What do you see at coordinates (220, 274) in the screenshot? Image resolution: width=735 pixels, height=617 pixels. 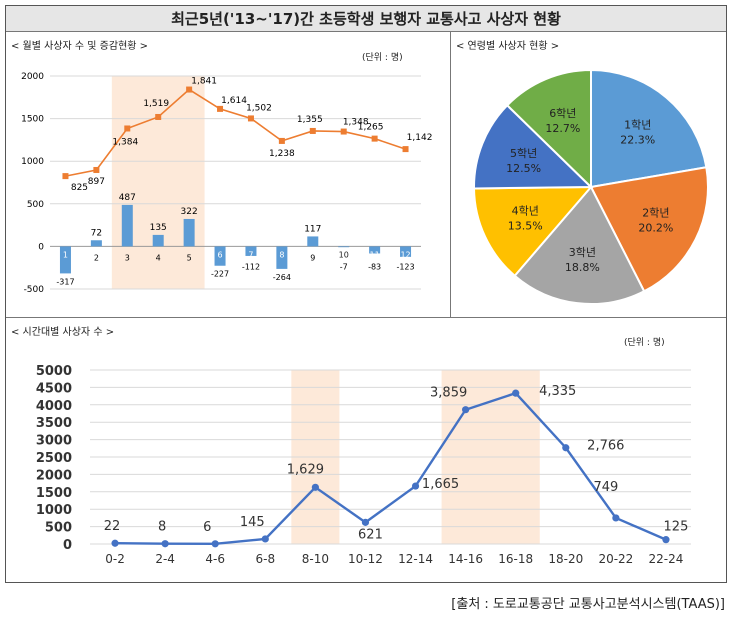 I see `bar-value-label: -227` at bounding box center [220, 274].